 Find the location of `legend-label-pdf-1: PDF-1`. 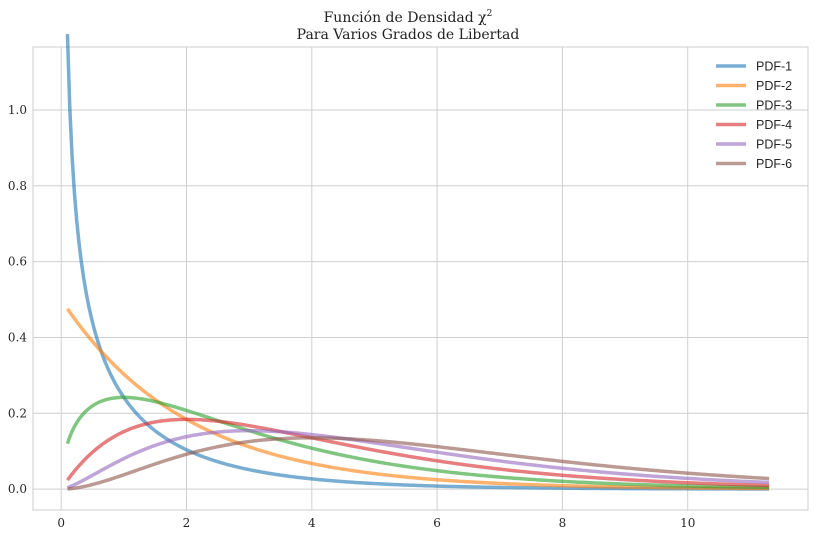

legend-label-pdf-1: PDF-1 is located at coordinates (774, 67).